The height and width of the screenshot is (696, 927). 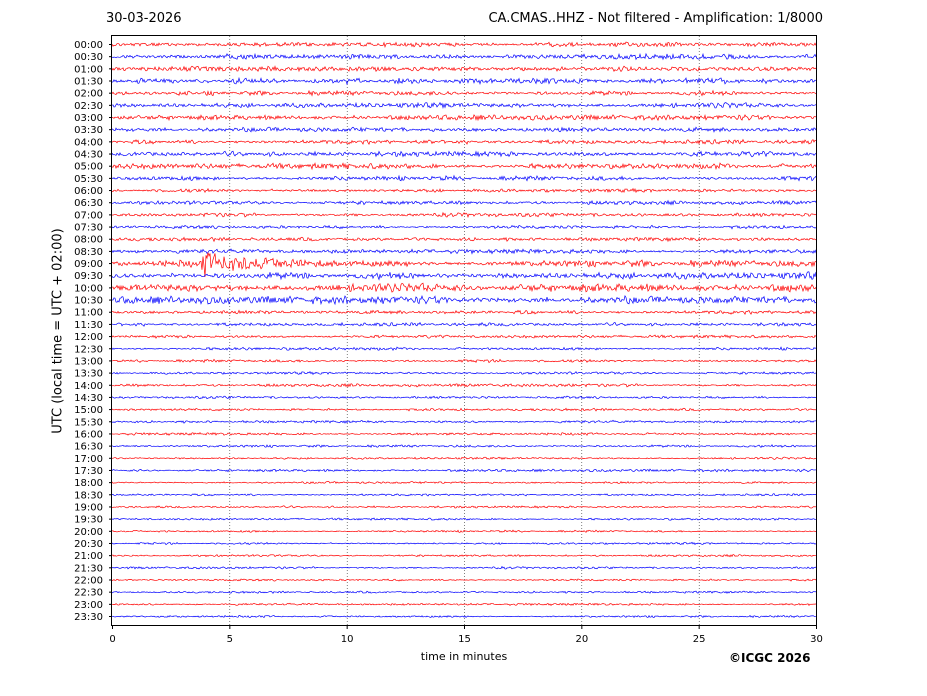 I want to click on y-tick-label: 03:30, so click(x=88, y=130).